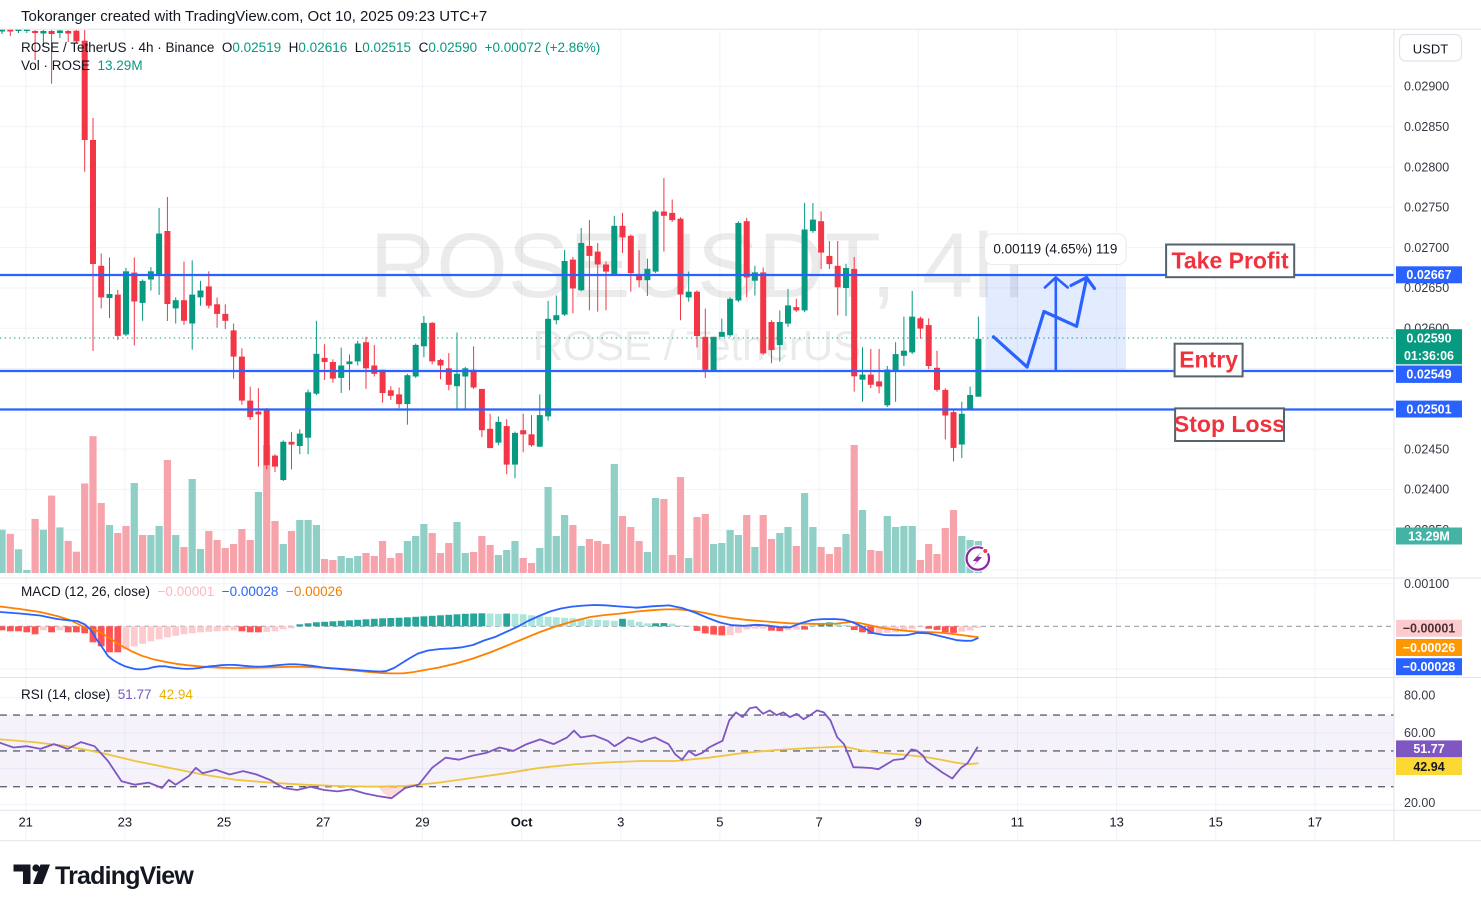 The image size is (1481, 914). I want to click on svg-text: Take Profit, so click(1230, 260).